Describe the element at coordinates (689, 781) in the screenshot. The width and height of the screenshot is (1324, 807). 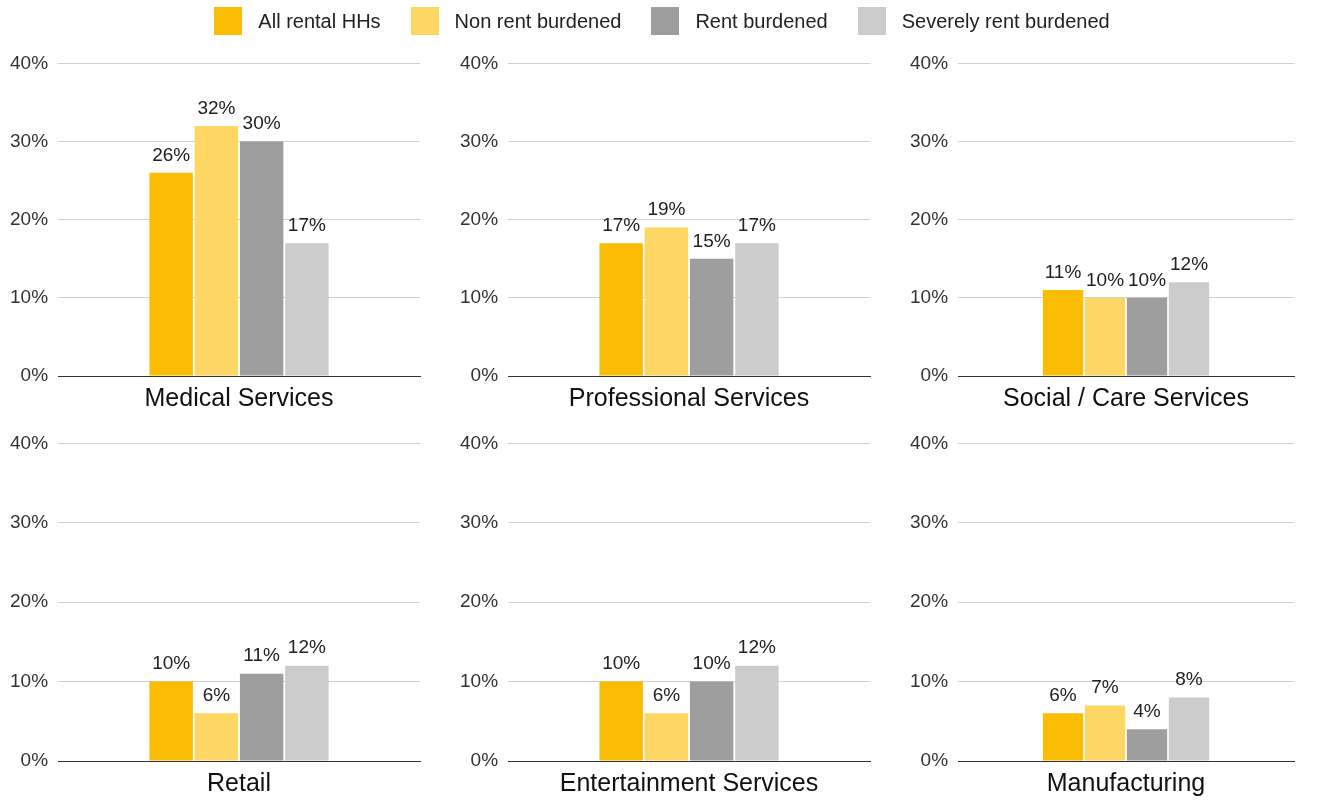
I see `x-tick-label: Entertainment Services` at that location.